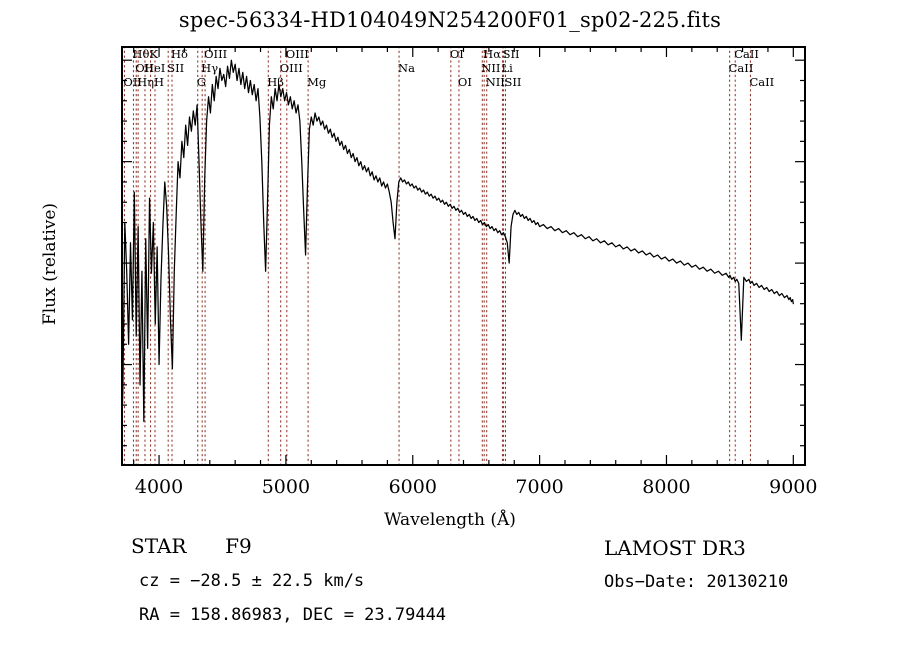  What do you see at coordinates (317, 82) in the screenshot?
I see `line-label-mg: Mg` at bounding box center [317, 82].